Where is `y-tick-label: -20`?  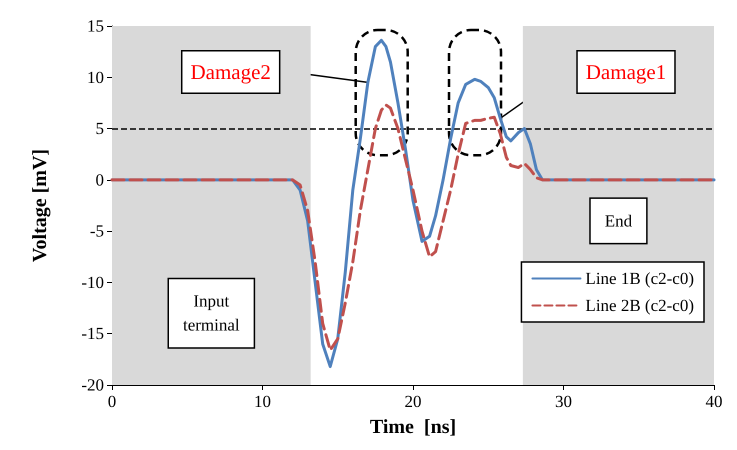 y-tick-label: -20 is located at coordinates (92, 385).